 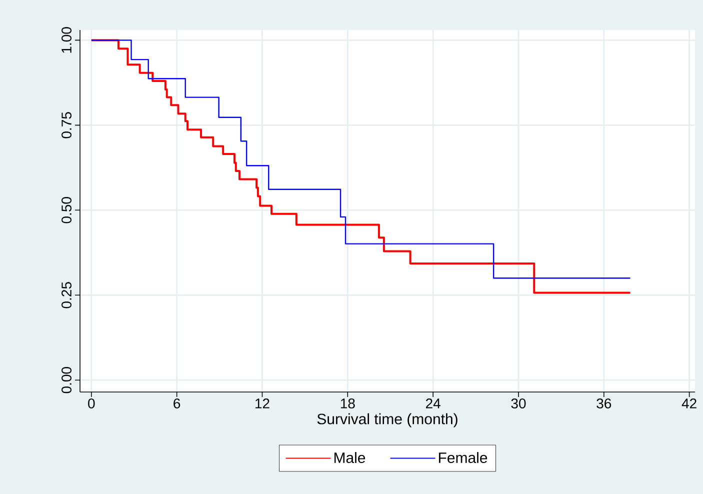 I want to click on x-tick-label: 0, so click(x=91, y=403).